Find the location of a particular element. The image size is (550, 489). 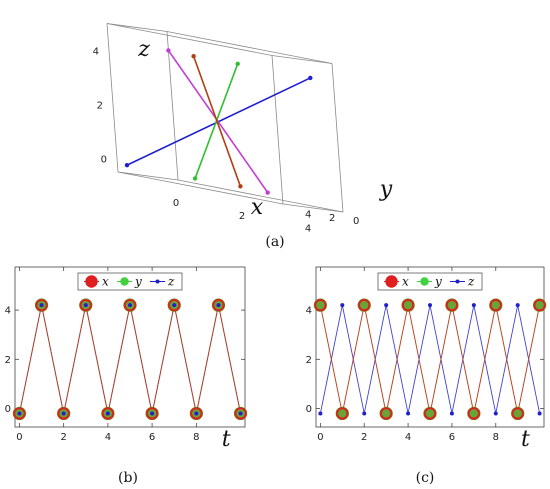

caption-a: (a) is located at coordinates (274, 242).